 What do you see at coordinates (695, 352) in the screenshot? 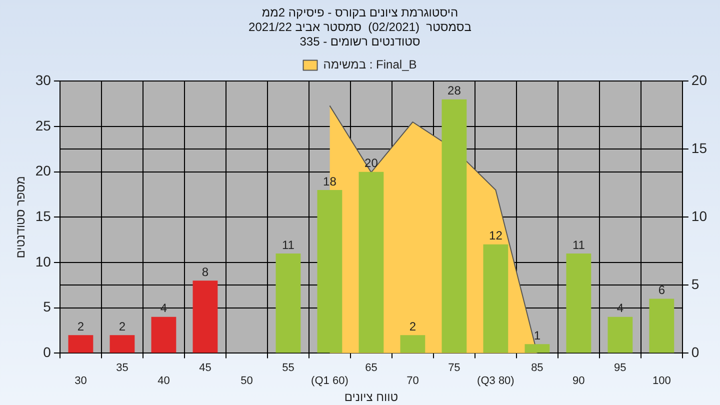
I see `y2-tick-label: 0` at bounding box center [695, 352].